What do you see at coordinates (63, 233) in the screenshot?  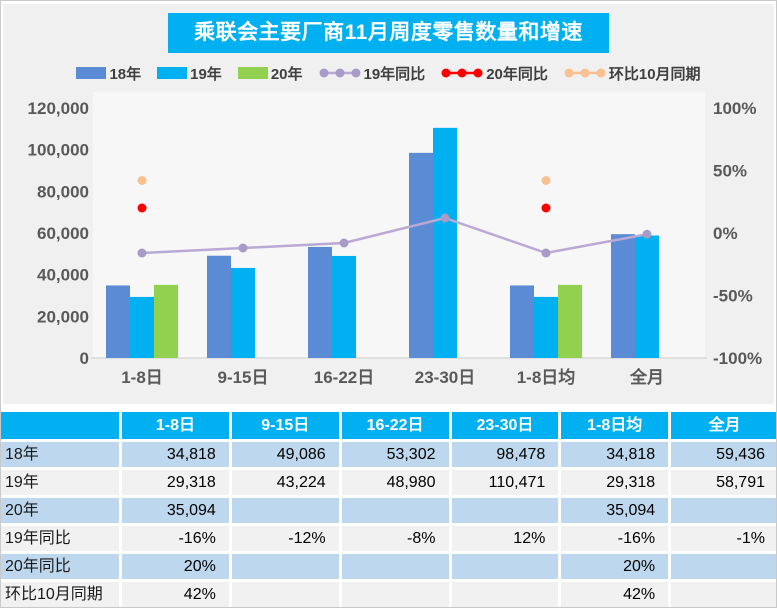 I see `y-left-tick-label: 60,000` at bounding box center [63, 233].